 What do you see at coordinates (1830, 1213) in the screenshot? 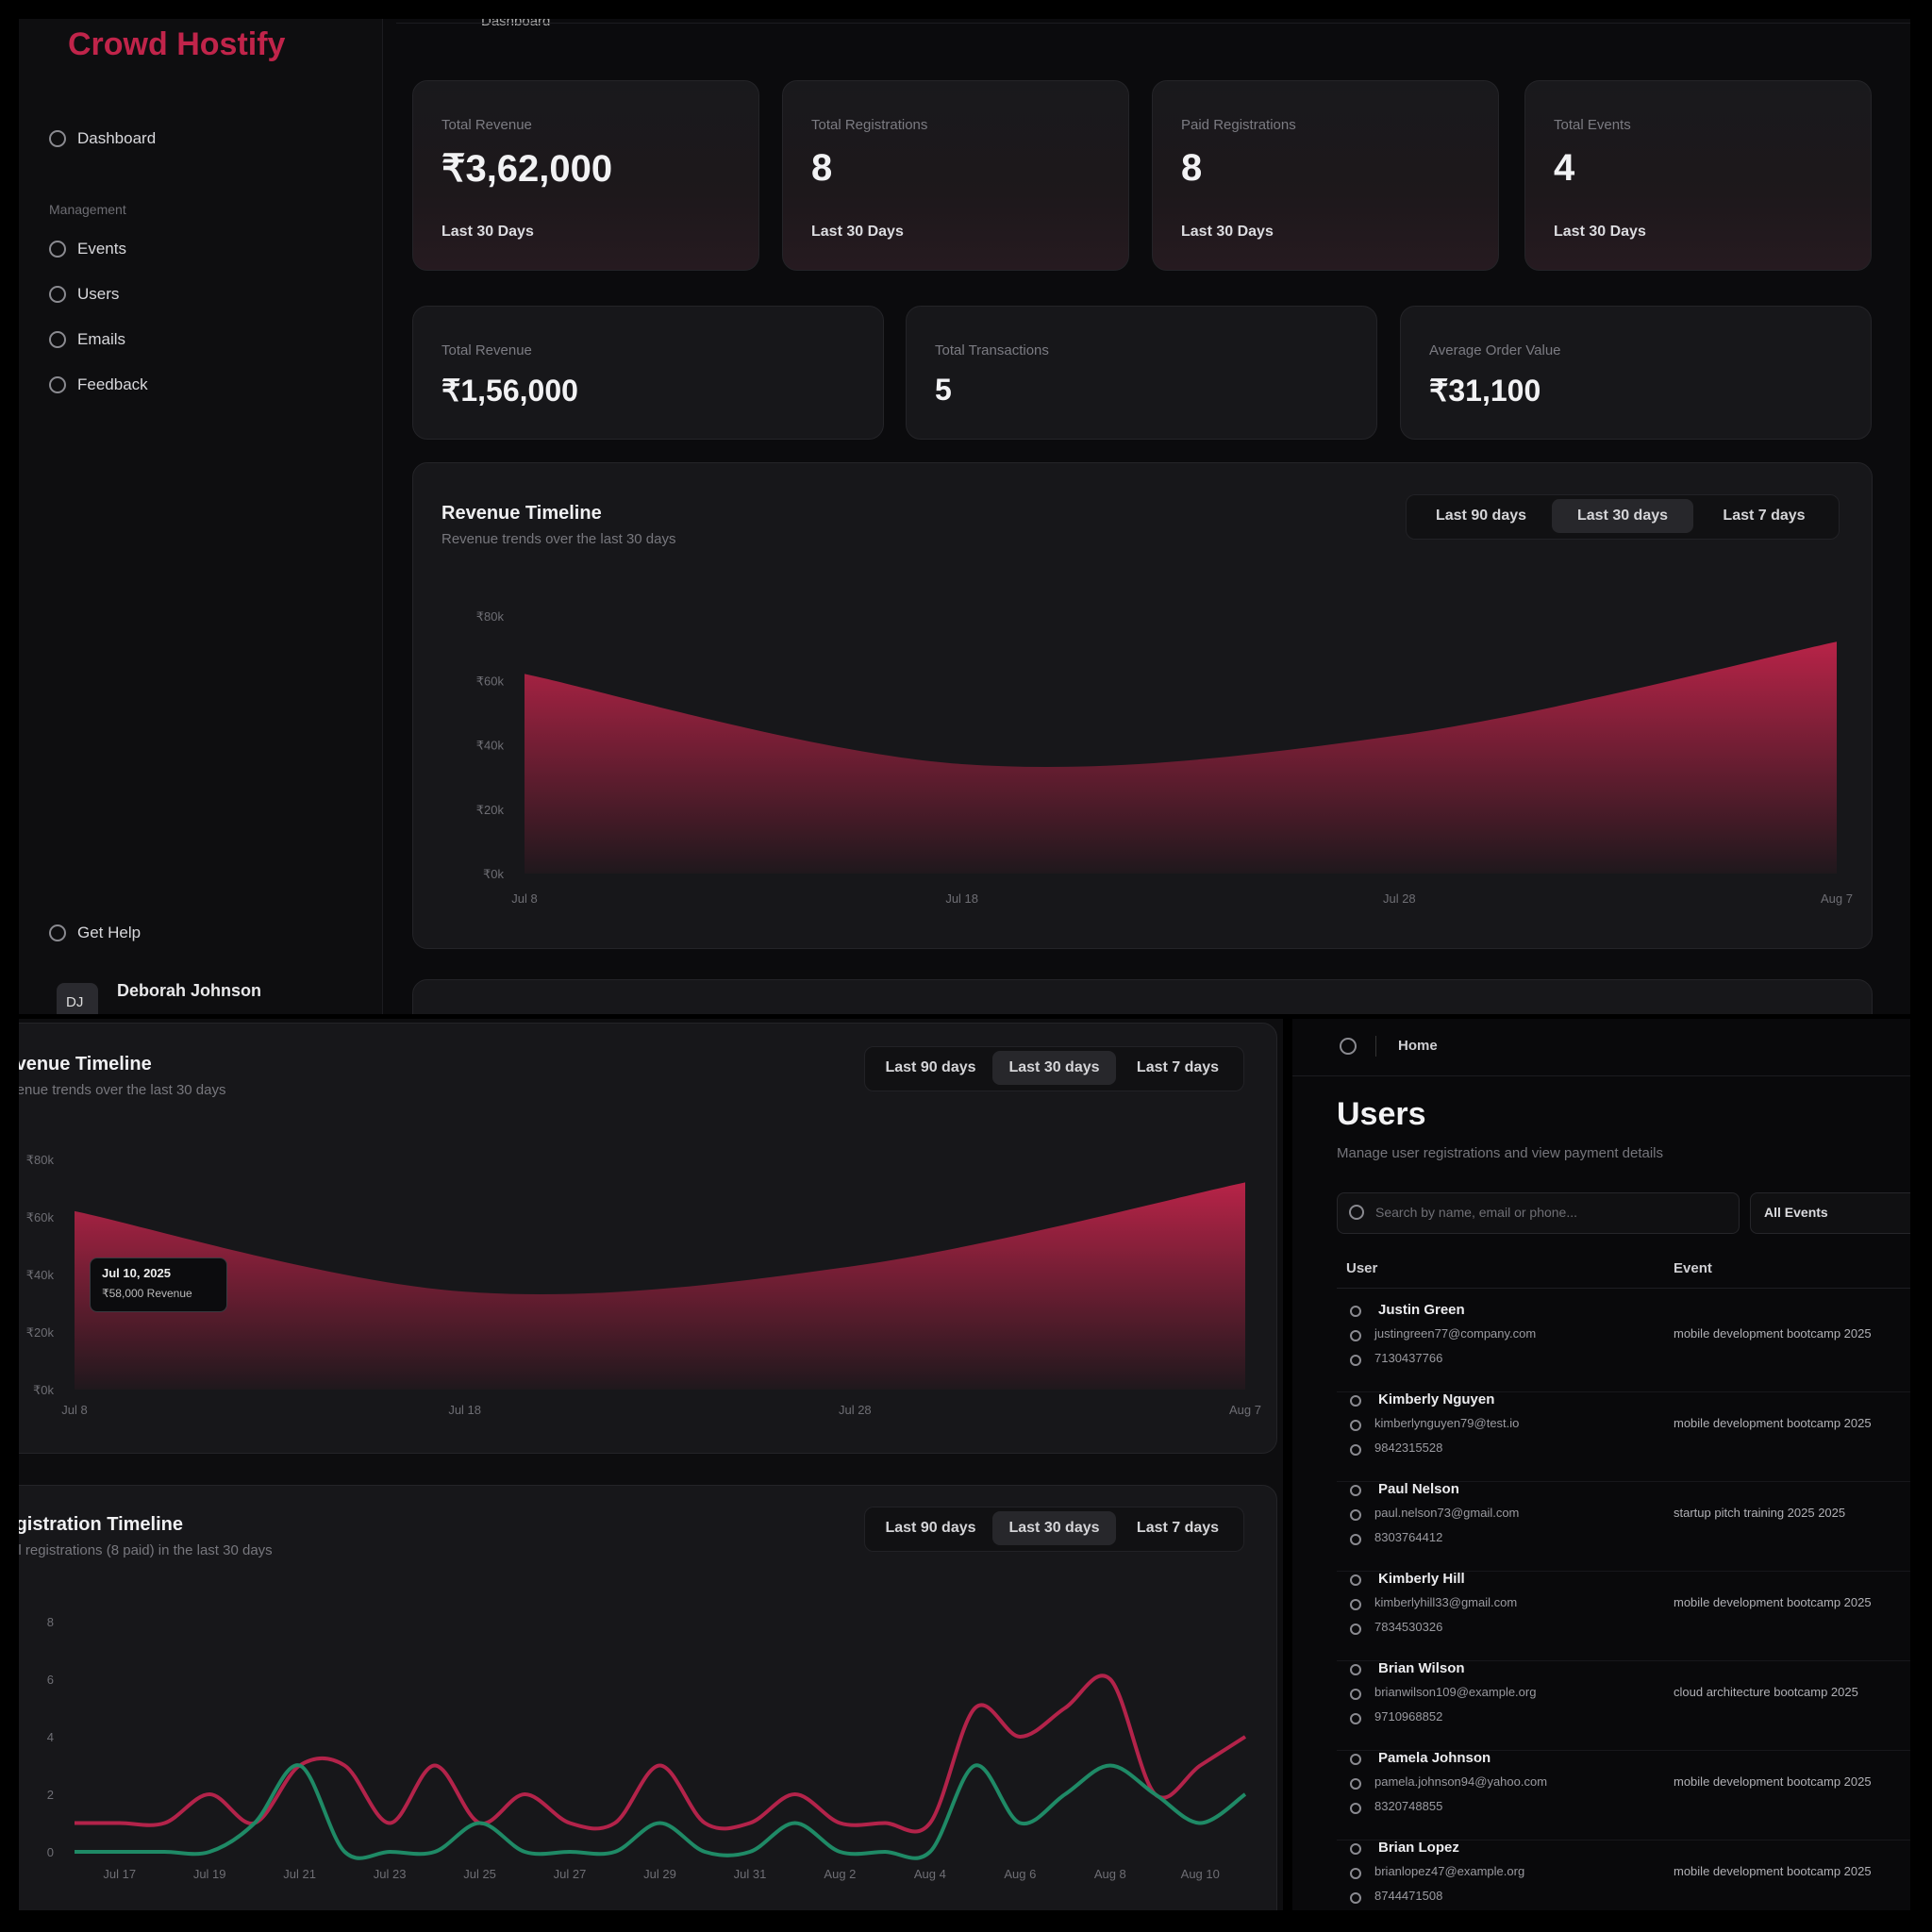
I see `event-filter: All Events` at bounding box center [1830, 1213].